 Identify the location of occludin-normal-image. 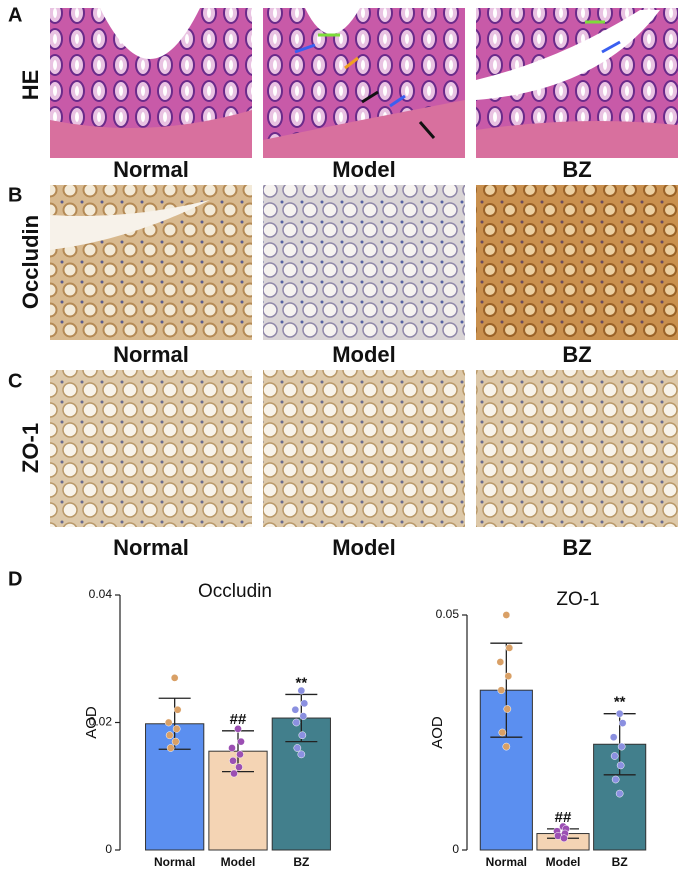
(151, 262).